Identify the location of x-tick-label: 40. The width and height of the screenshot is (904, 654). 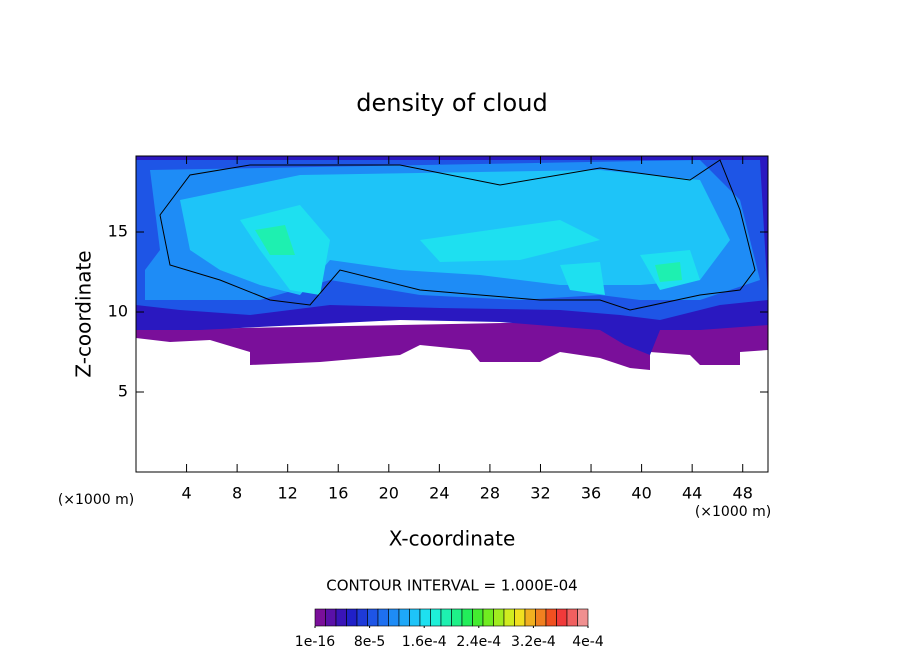
(641, 493).